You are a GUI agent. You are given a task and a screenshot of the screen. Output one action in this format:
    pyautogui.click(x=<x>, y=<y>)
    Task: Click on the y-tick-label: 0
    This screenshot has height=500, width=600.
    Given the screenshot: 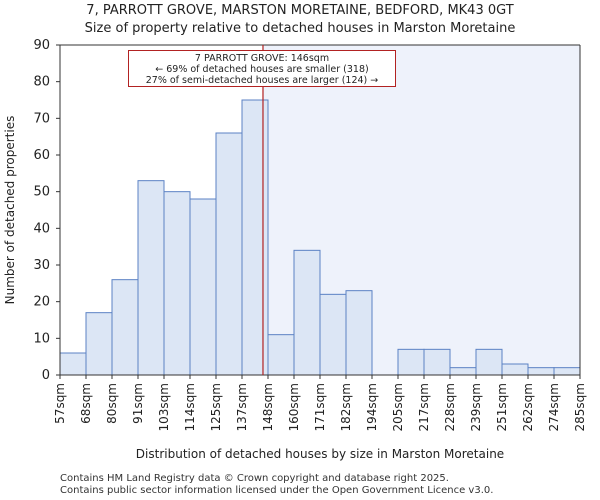 What is the action you would take?
    pyautogui.click(x=46, y=375)
    